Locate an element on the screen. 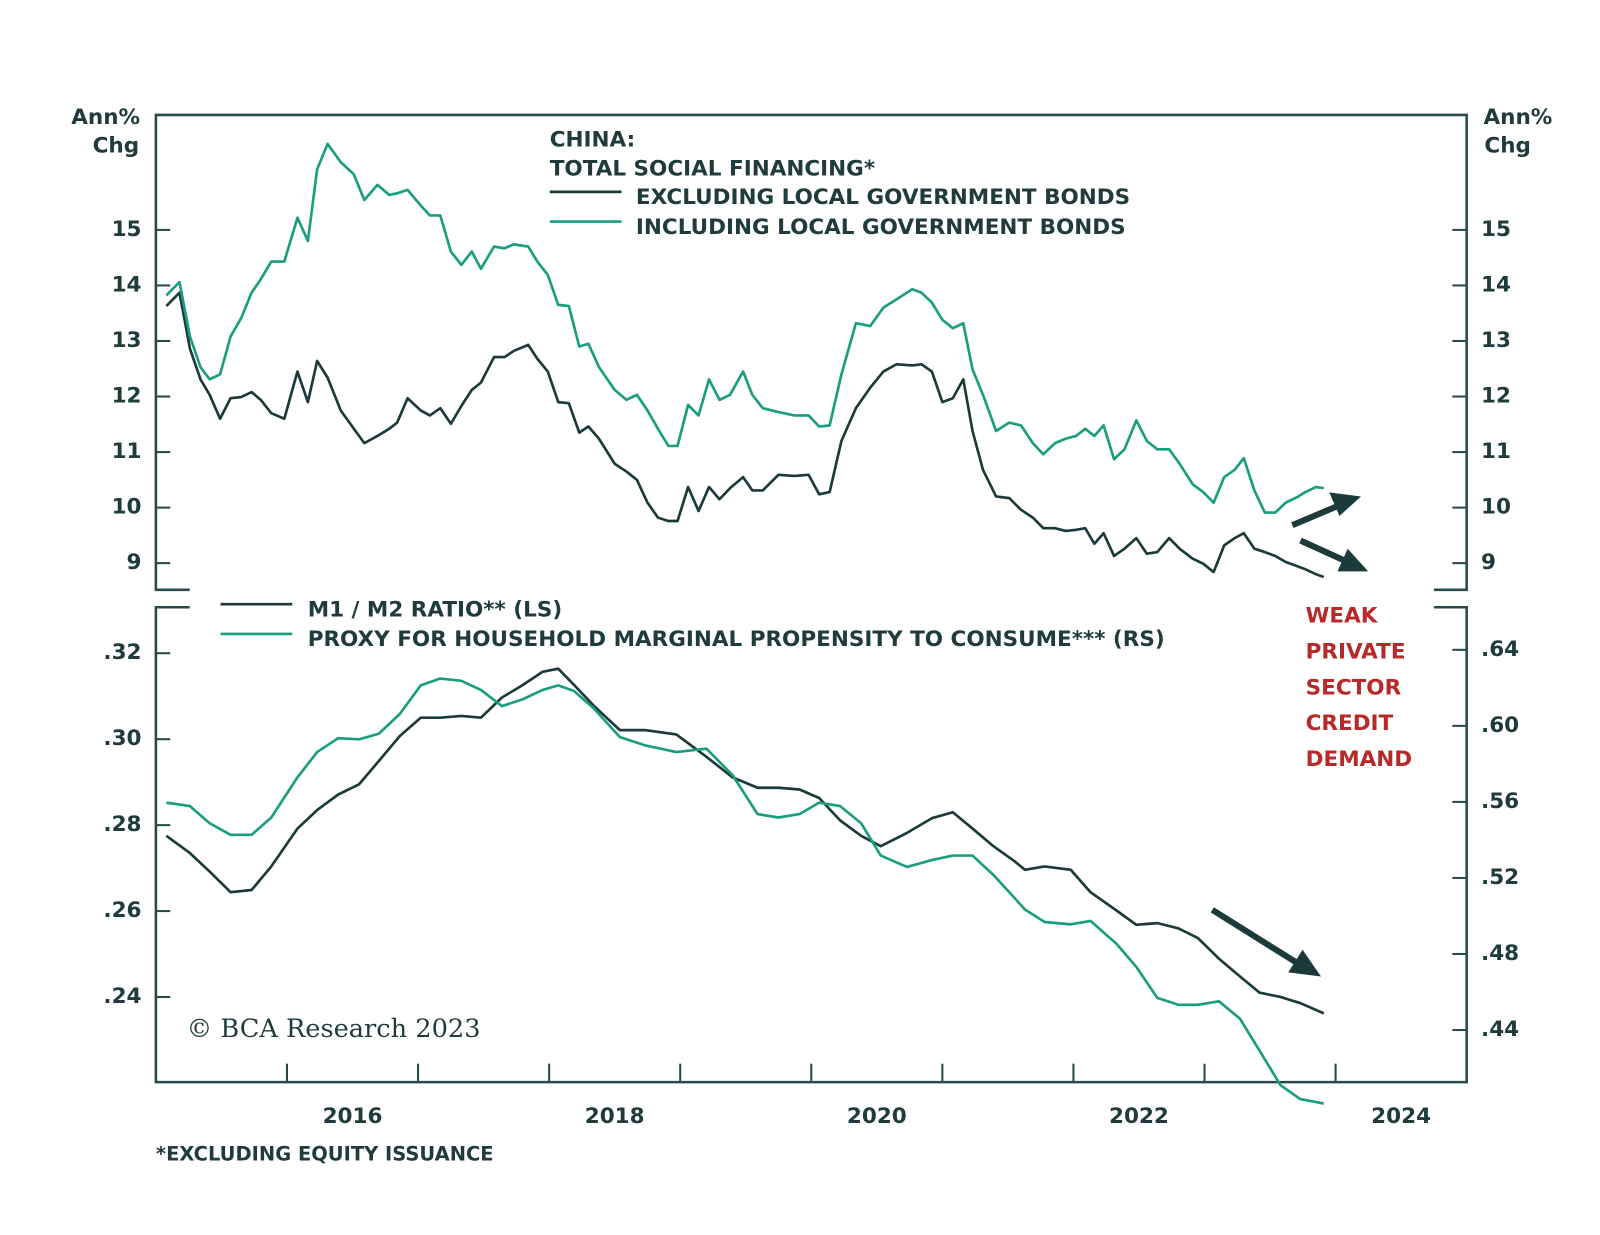 The height and width of the screenshot is (1235, 1600). y2-tick-label: .64 is located at coordinates (1500, 649).